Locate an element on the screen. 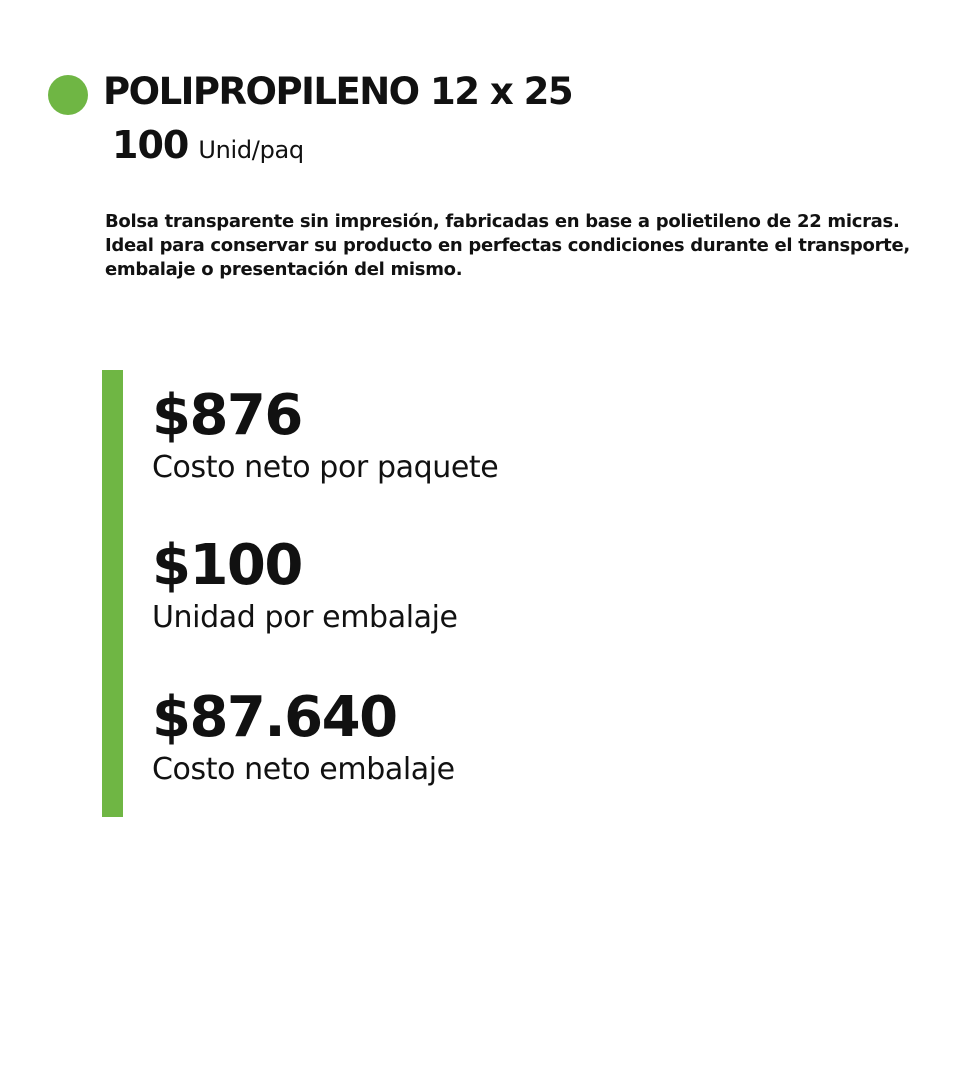 The image size is (960, 1080). price-item-units-per-box: $100 Unidad por embalaje is located at coordinates (305, 586).